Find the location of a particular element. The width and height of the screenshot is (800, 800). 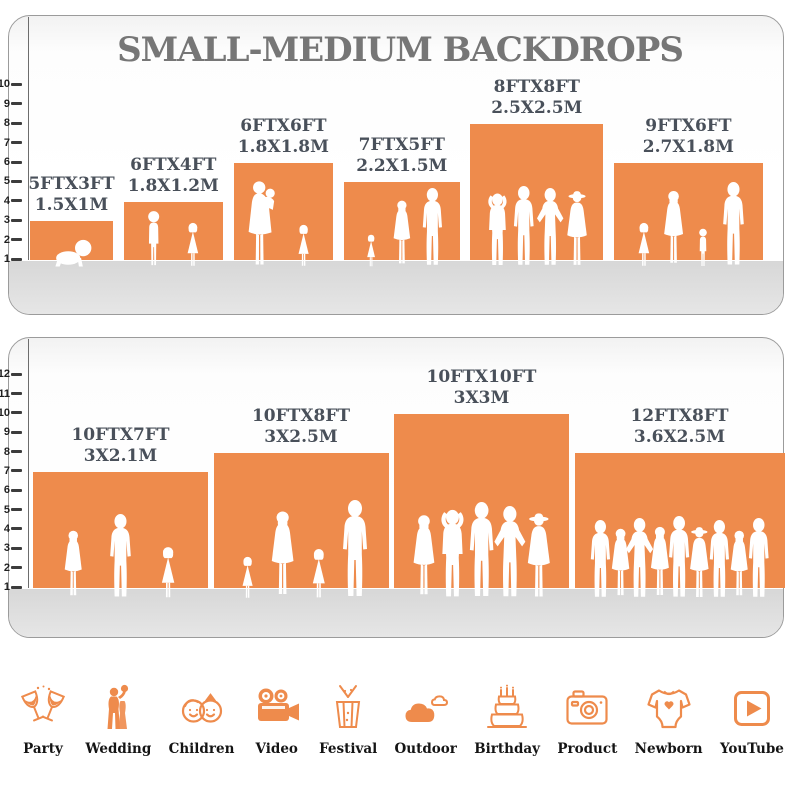

scale-tick-label: 2 is located at coordinates (6, 567).